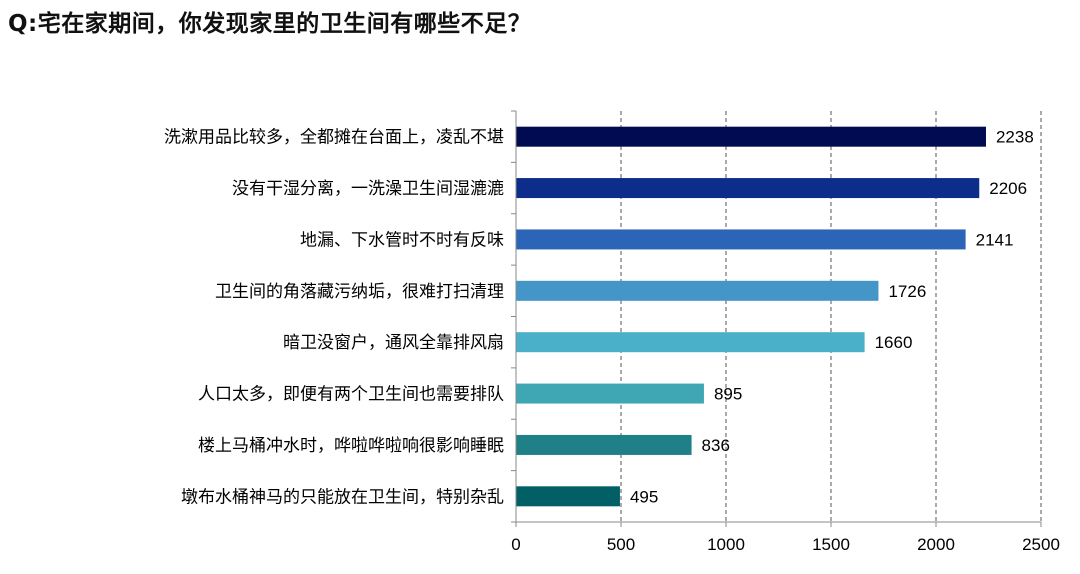 This screenshot has width=1080, height=574. What do you see at coordinates (334, 138) in the screenshot?
I see `category-label-1: 洗漱用品比较多，全都摊在台面上，凌乱不堪` at bounding box center [334, 138].